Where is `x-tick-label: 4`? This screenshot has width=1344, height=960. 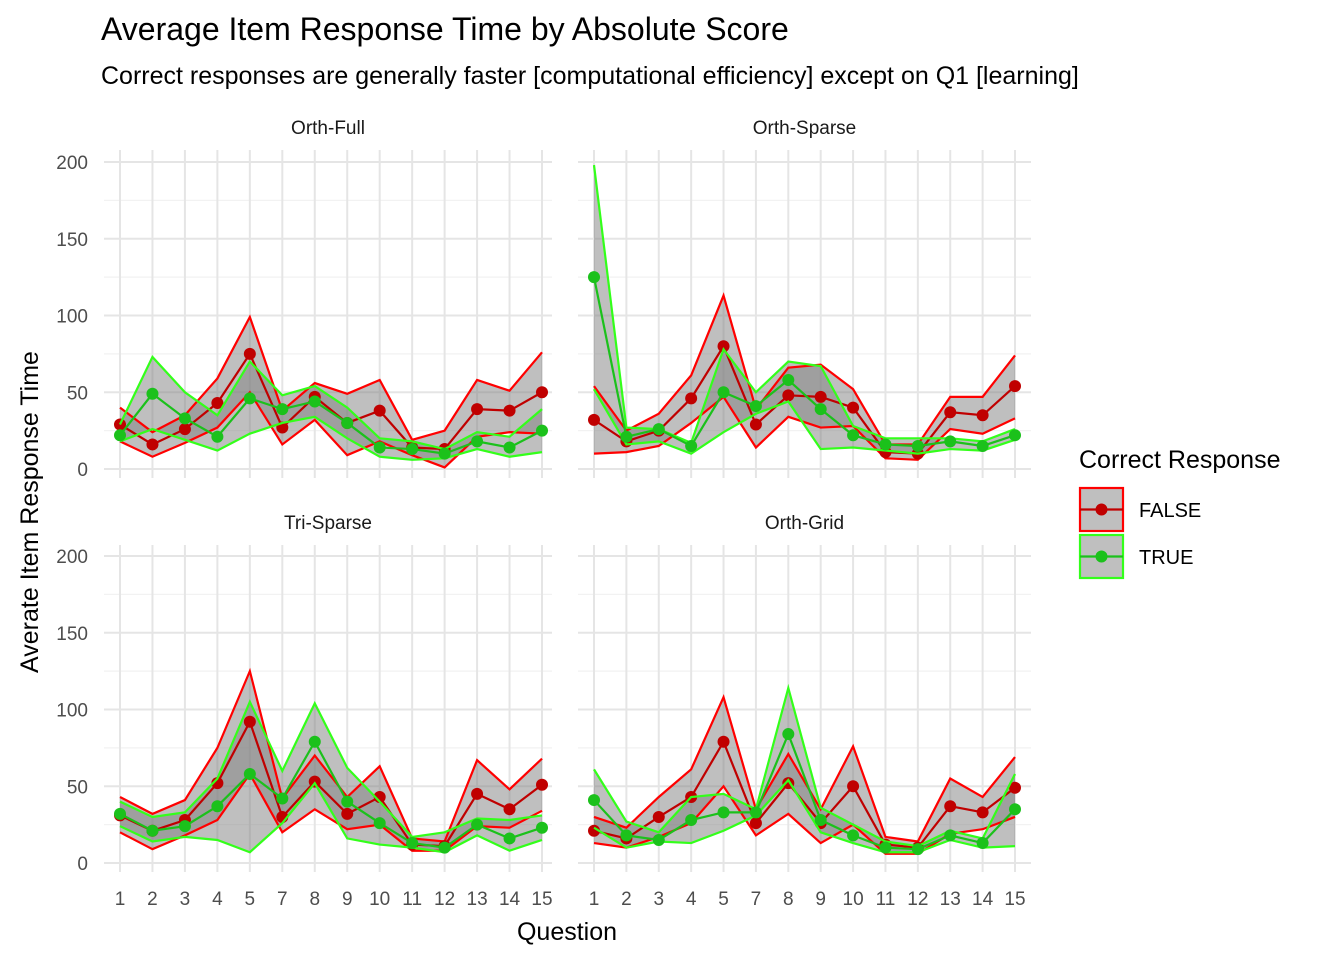
x-tick-label: 4 is located at coordinates (691, 899).